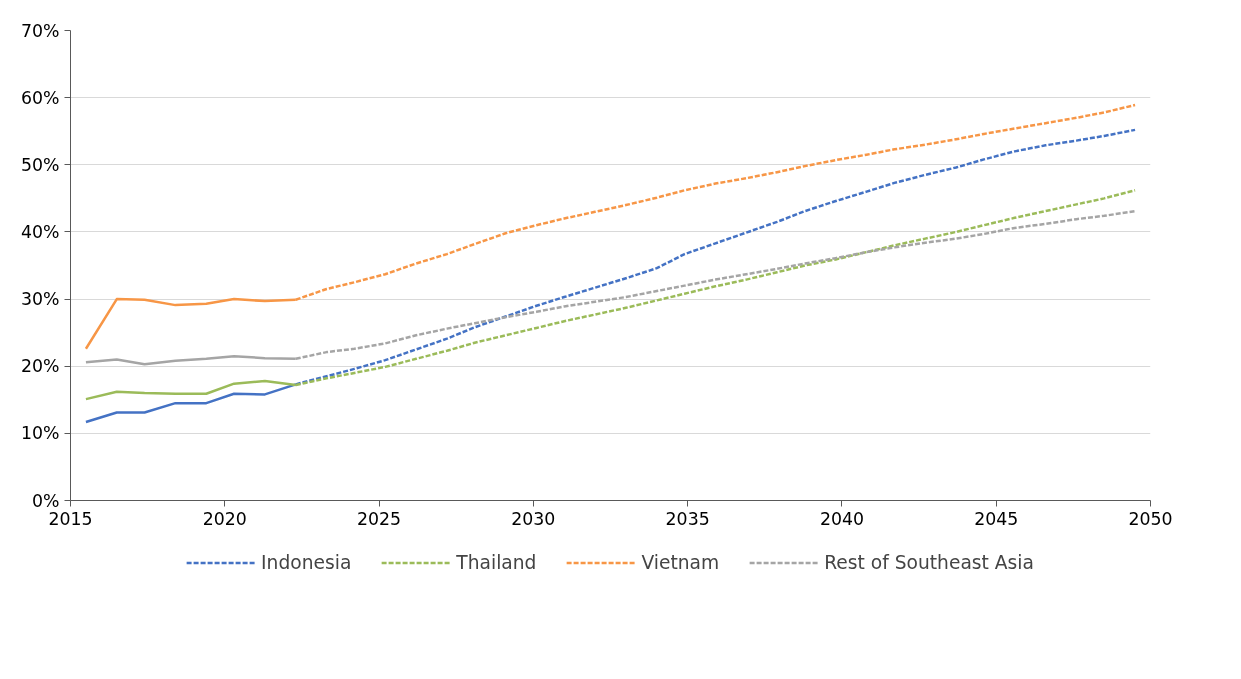  Describe the element at coordinates (40, 164) in the screenshot. I see `y-tick-label: 50%` at that location.